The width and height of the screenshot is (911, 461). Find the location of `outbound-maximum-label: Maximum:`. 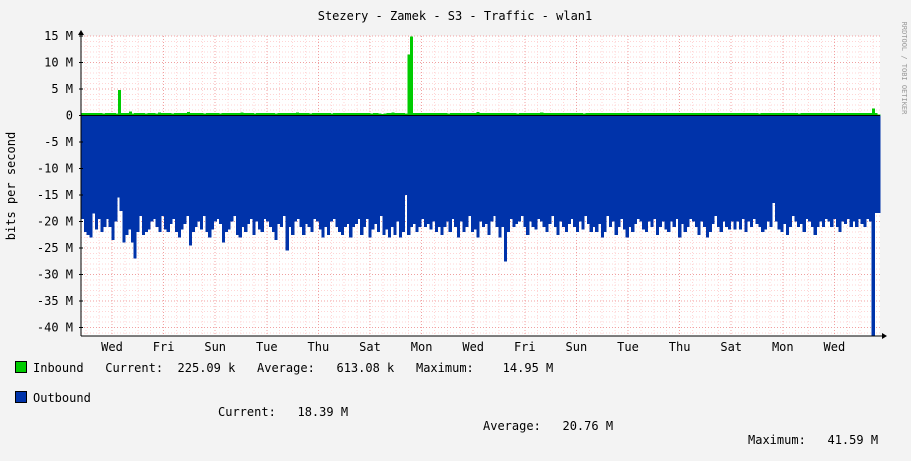

outbound-maximum-label: Maximum: is located at coordinates (777, 440).